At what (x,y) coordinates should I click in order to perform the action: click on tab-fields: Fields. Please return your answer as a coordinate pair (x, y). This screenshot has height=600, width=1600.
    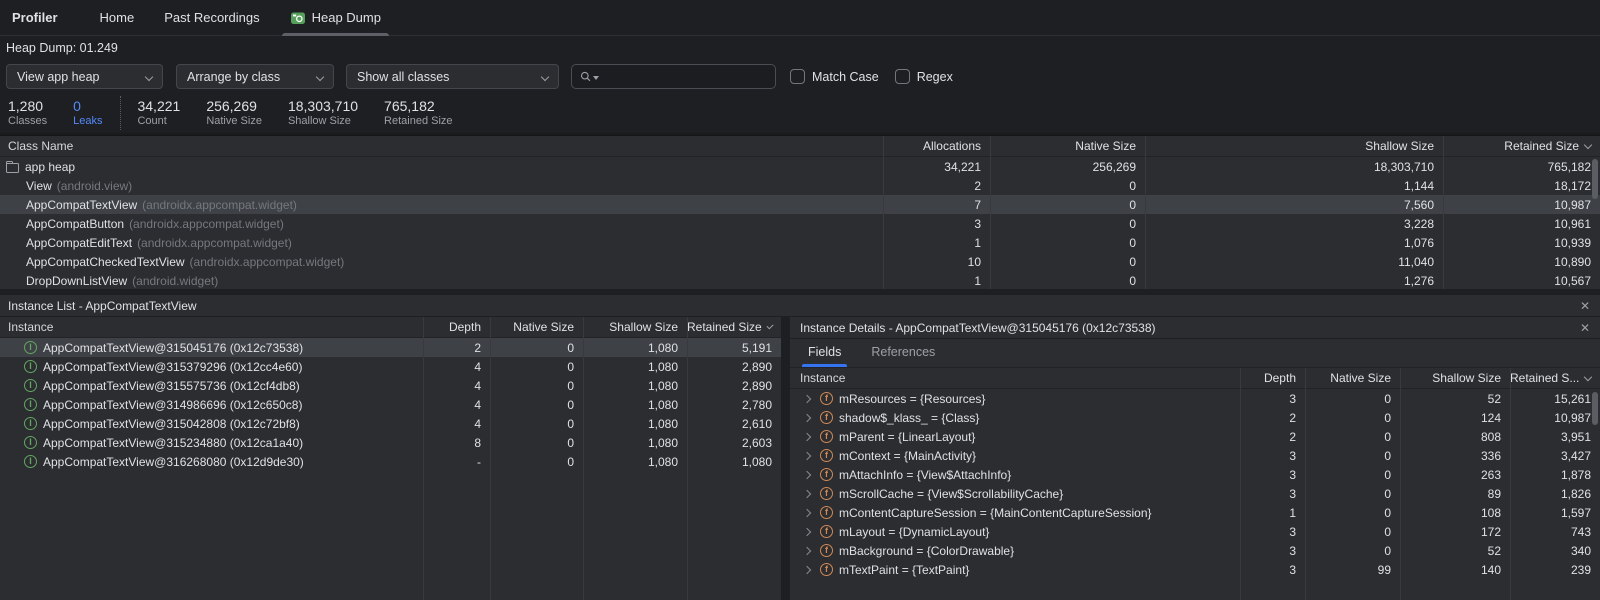
    Looking at the image, I should click on (824, 356).